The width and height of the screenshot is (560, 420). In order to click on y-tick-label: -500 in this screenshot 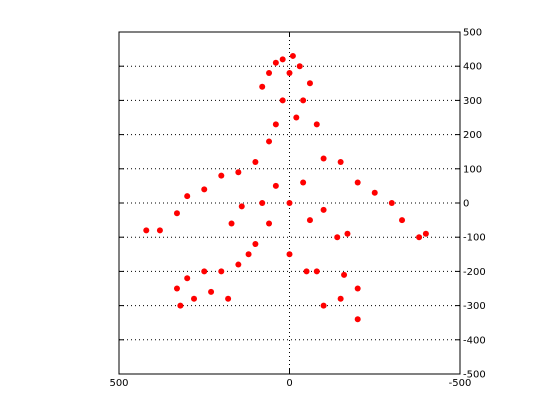, I will do `click(474, 375)`.